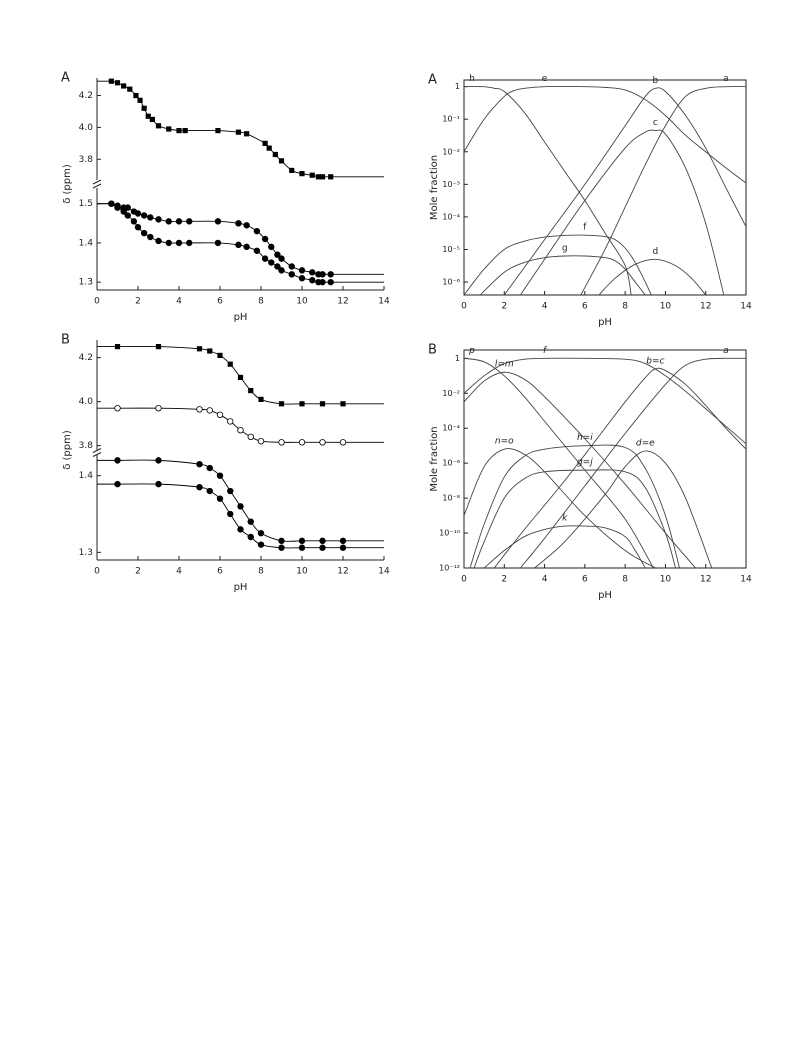 Image resolution: width=793 pixels, height=1057 pixels. Describe the element at coordinates (585, 463) in the screenshot. I see `curve-label: g=j` at that location.